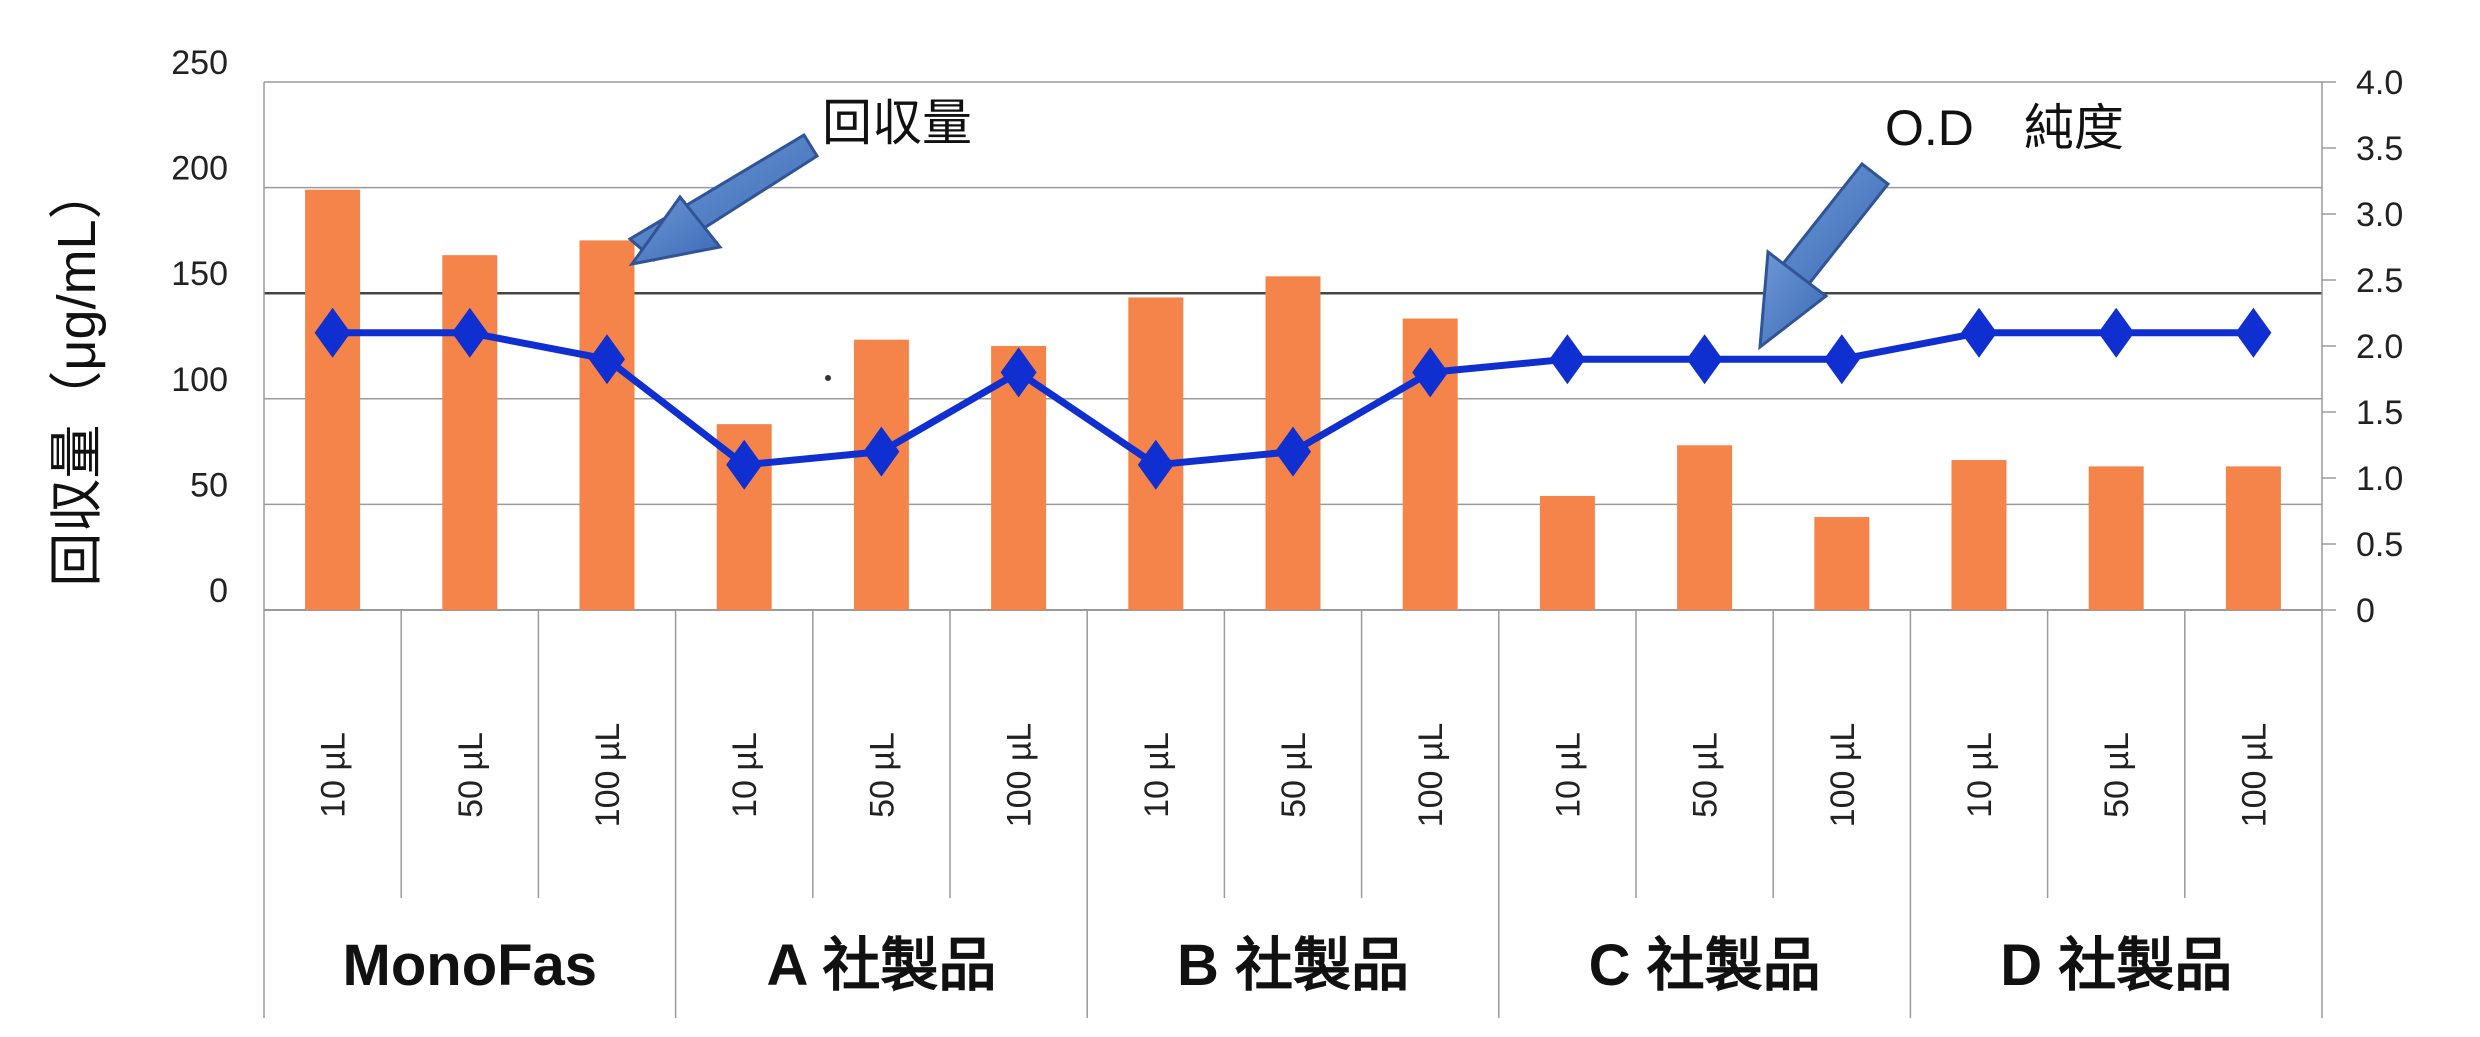 Image resolution: width=2480 pixels, height=1037 pixels. What do you see at coordinates (2379, 413) in the screenshot?
I see `y2-tick-label: 1.5` at bounding box center [2379, 413].